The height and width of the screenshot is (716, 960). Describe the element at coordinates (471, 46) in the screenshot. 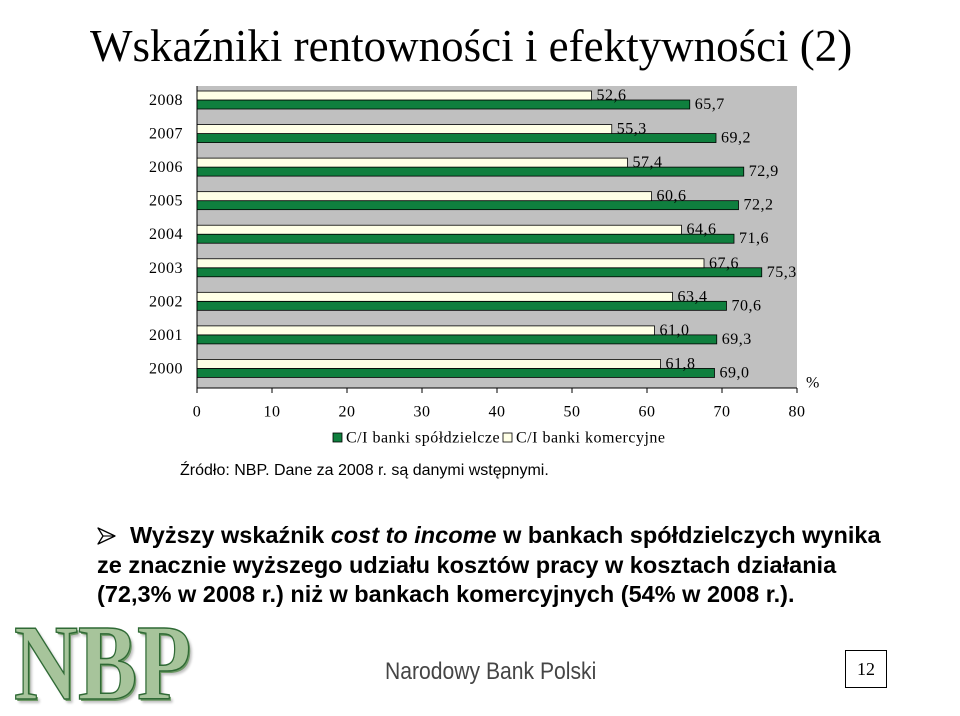

I see `slide-title: Wskaźniki rentowności i efektywności (2)` at that location.